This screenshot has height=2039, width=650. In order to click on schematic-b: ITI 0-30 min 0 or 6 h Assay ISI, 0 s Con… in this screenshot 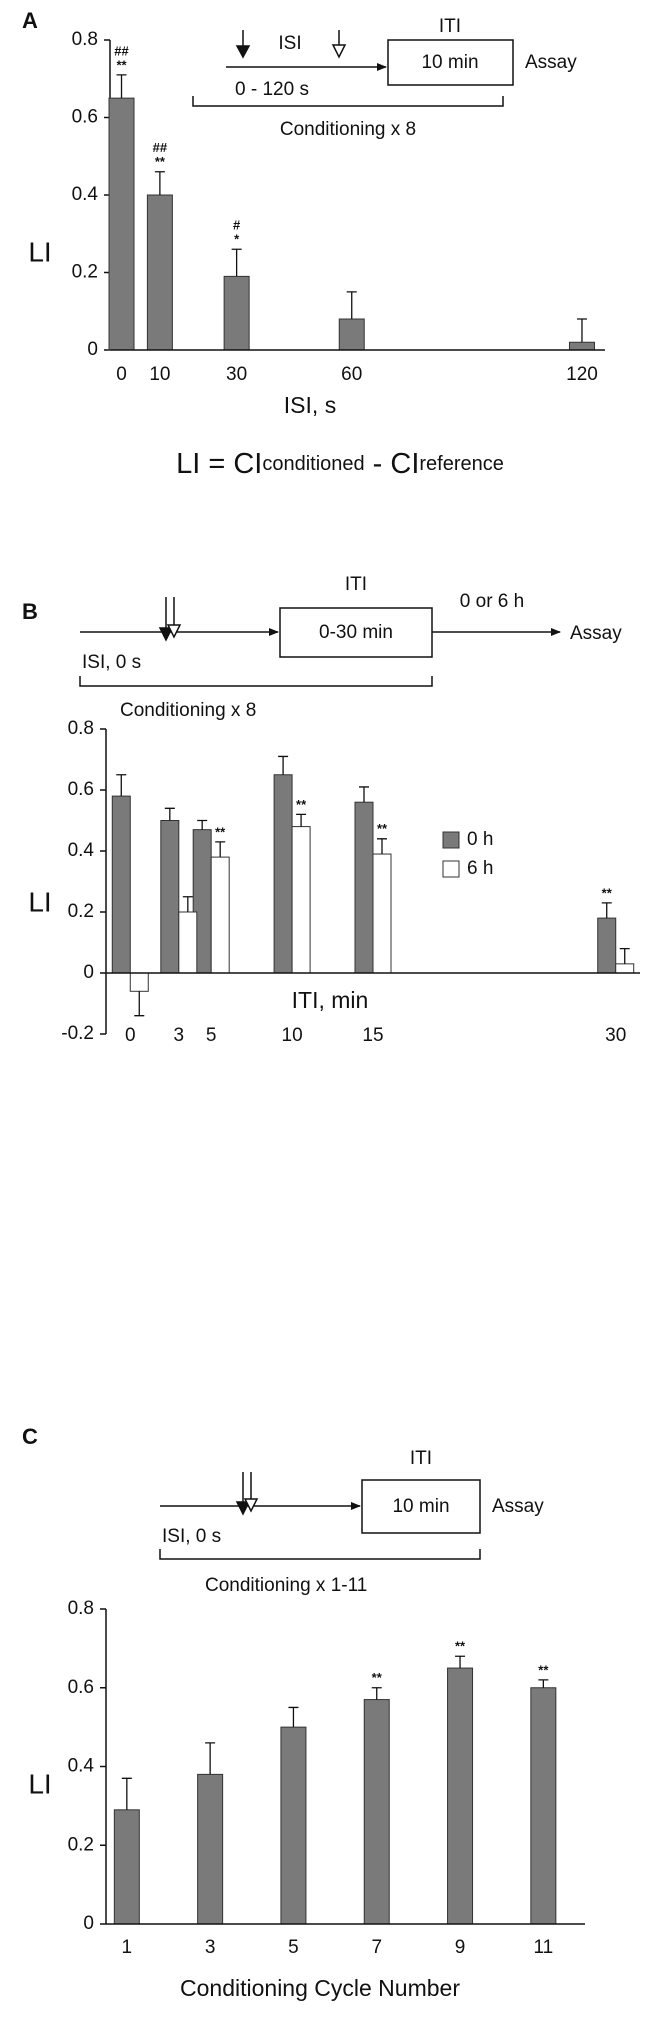, I will do `click(350, 647)`.